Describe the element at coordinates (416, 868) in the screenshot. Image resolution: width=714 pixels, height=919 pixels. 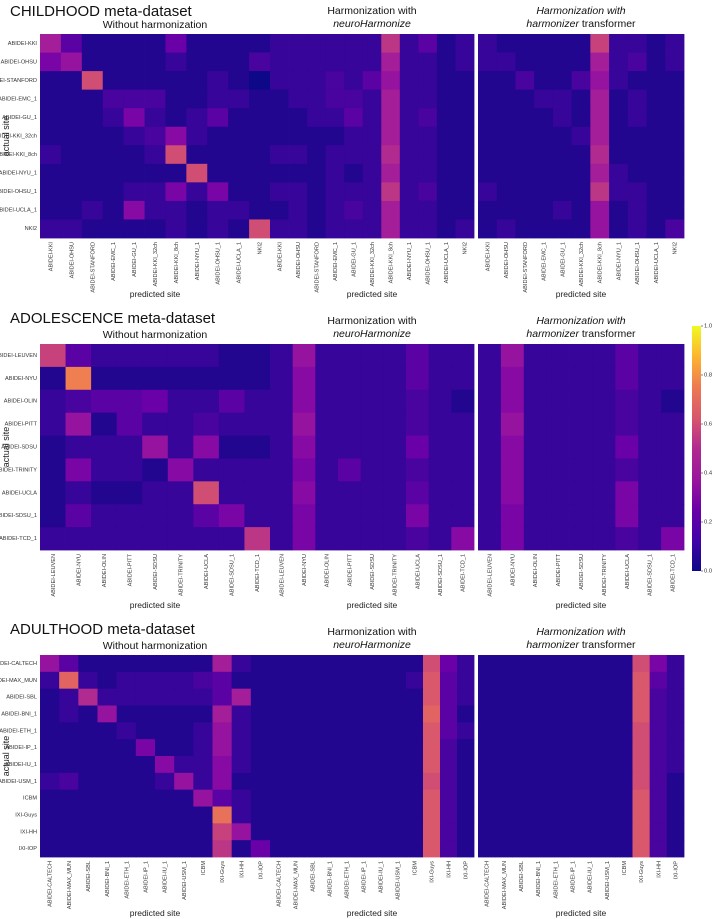
I see `x-tick-label: ICBM` at that location.